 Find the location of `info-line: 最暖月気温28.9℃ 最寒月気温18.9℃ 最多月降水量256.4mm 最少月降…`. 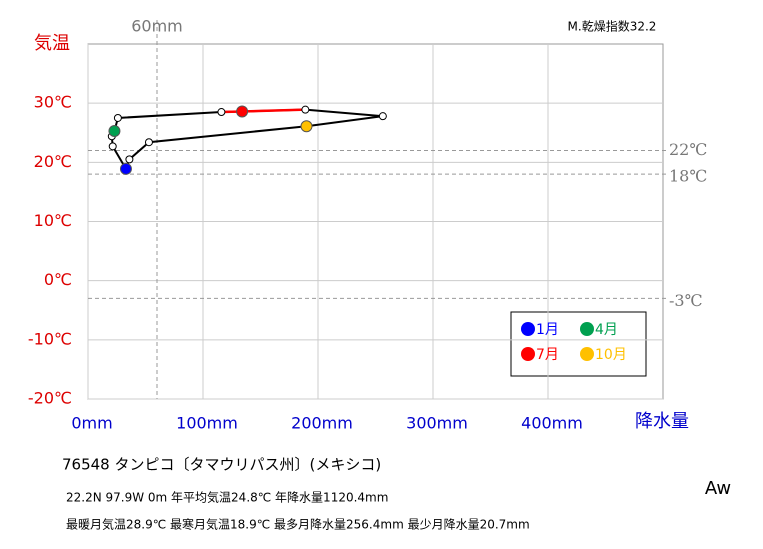

info-line: 最暖月気温28.9℃ 最寒月気温18.9℃ 最多月降水量256.4mm 最少月降… is located at coordinates (298, 524).